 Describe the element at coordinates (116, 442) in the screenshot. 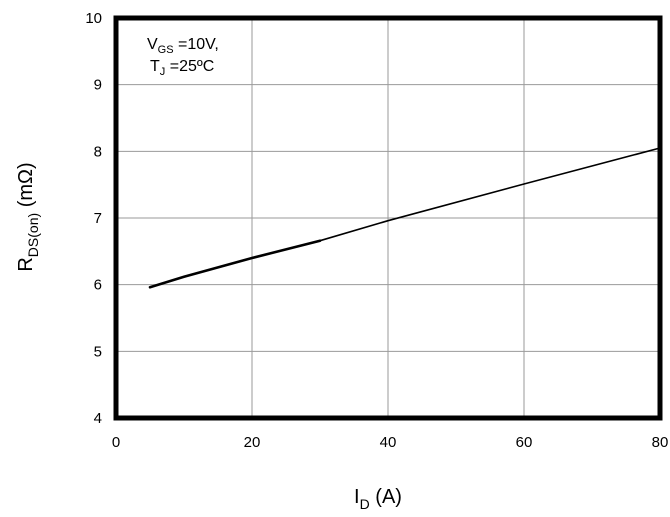

I see `x-tick-label: 0` at that location.